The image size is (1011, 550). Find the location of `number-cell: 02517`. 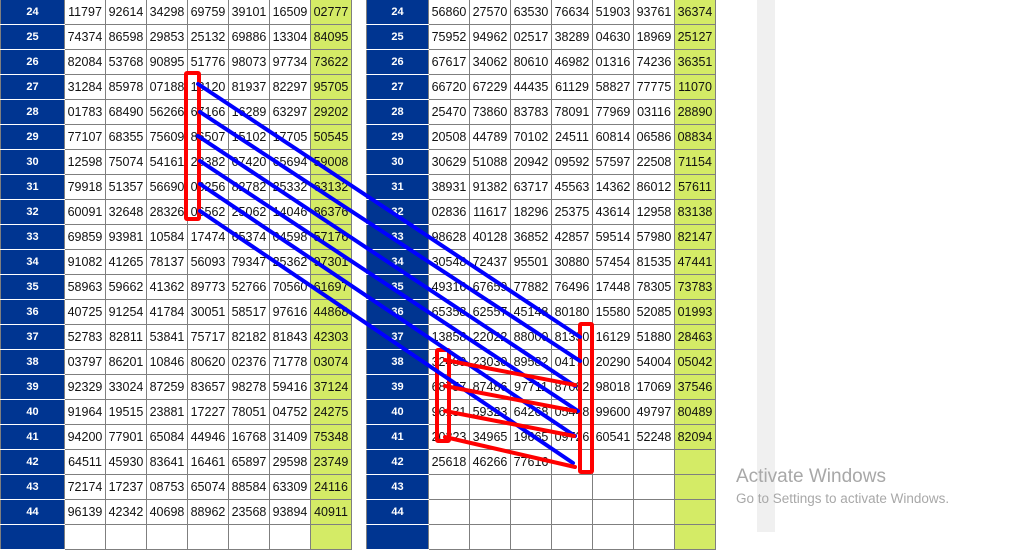

number-cell: 02517 is located at coordinates (531, 37).